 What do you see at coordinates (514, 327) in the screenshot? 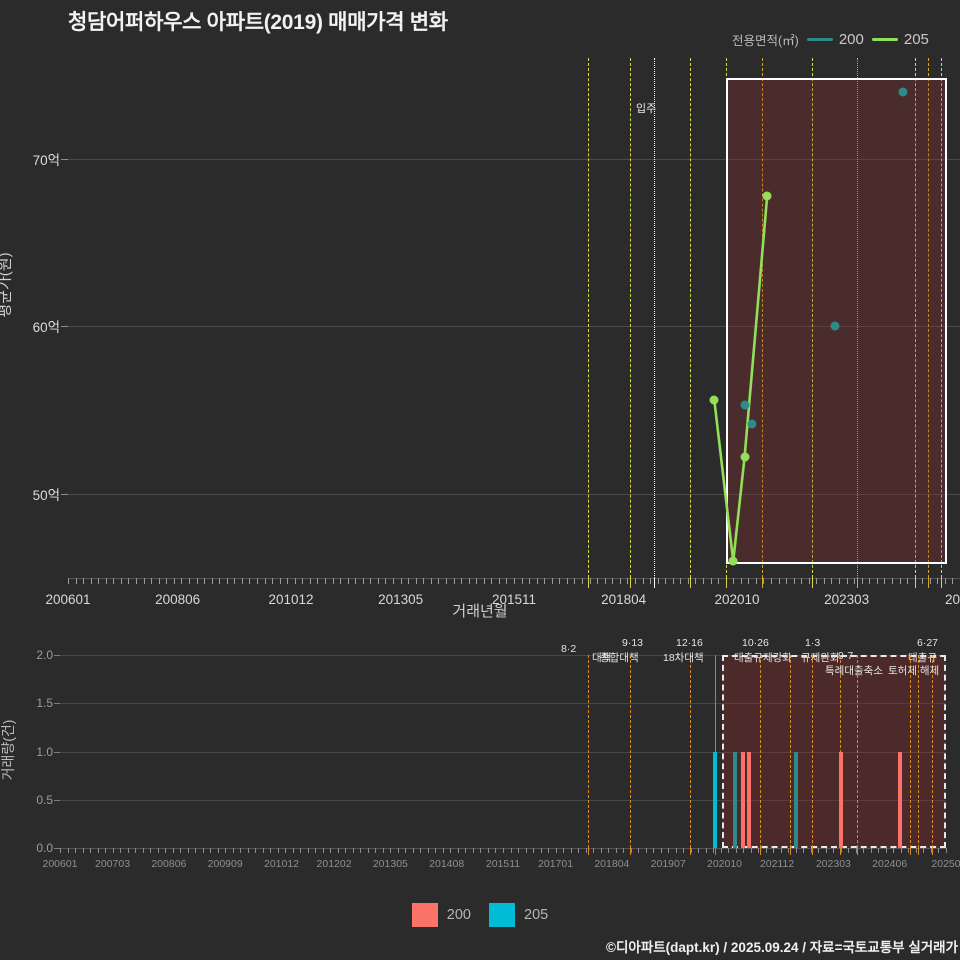
I see `price-gridline` at bounding box center [514, 327].